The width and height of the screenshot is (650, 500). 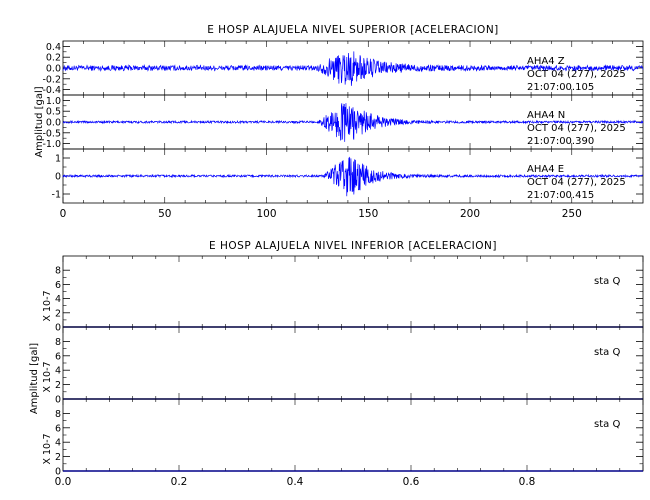 I want to click on y-tick-label: -0.2, so click(x=51, y=79).